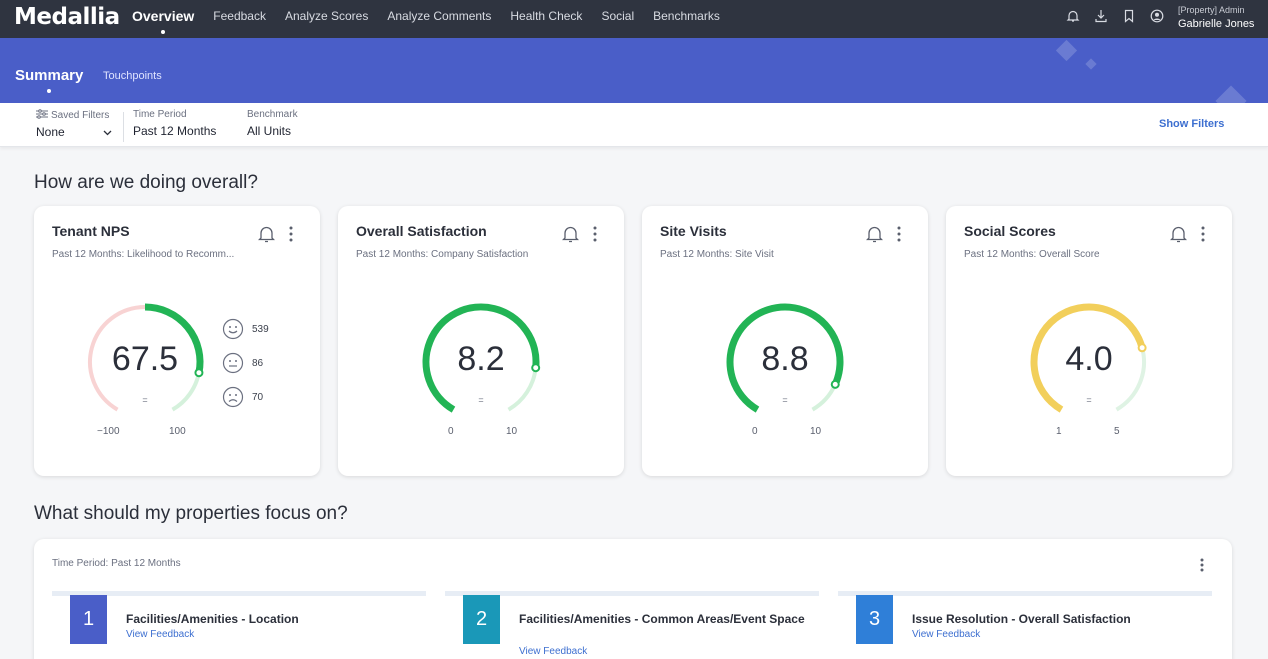 This screenshot has height=659, width=1268. I want to click on gauge-max: 5, so click(1117, 431).